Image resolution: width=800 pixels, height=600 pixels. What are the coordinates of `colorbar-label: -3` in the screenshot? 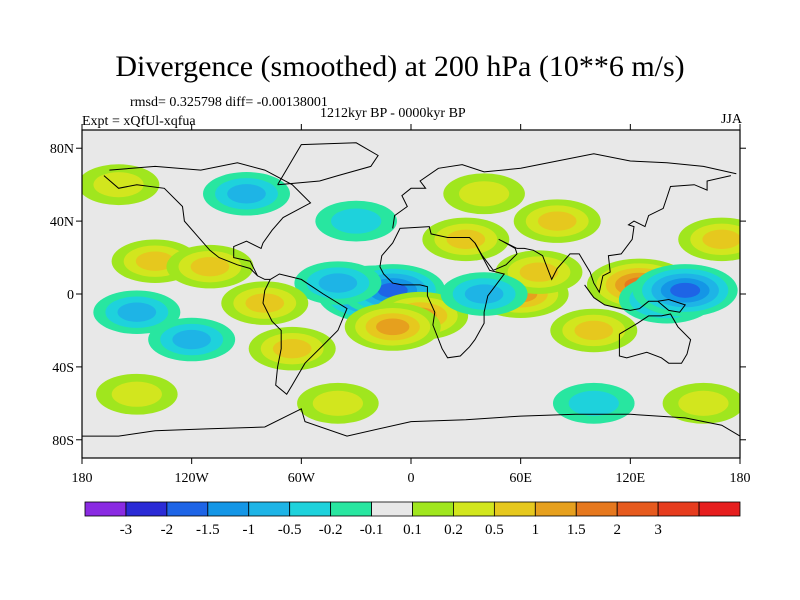 It's located at (126, 530).